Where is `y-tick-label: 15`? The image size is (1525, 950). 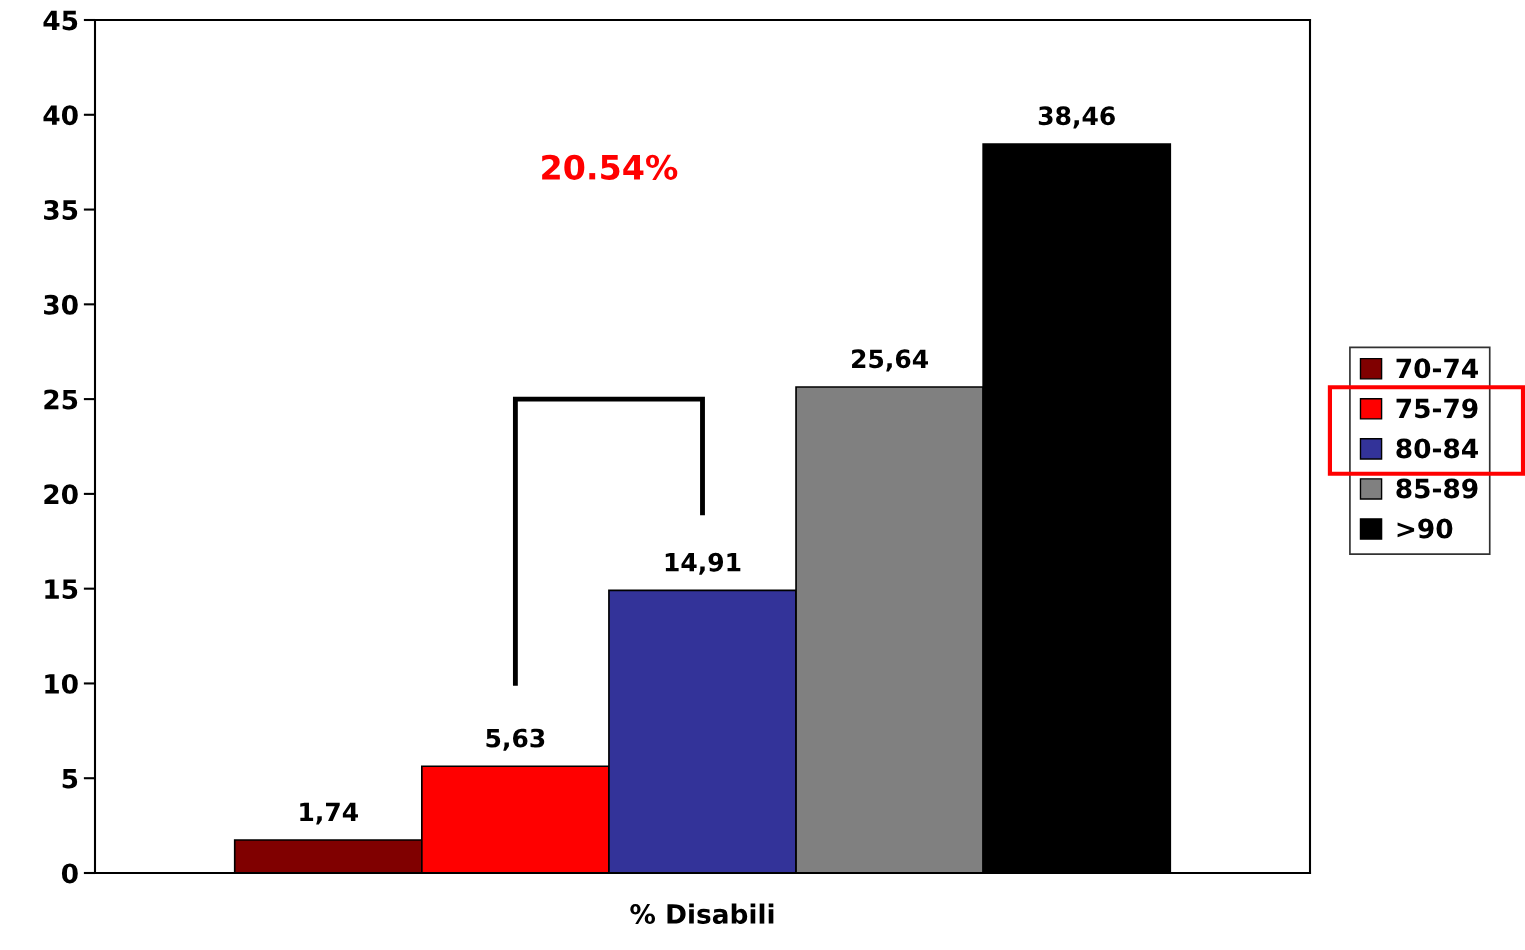
y-tick-label: 15 is located at coordinates (61, 589).